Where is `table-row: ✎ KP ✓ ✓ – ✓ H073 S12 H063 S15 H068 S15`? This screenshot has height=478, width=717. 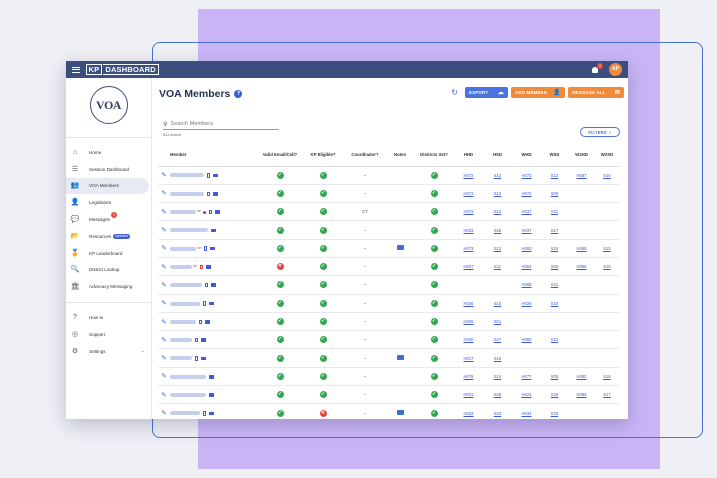
table-row: ✎ KP ✓ ✓ – ✓ H073 S12 H063 S15 H068 S15 is located at coordinates (388, 248).